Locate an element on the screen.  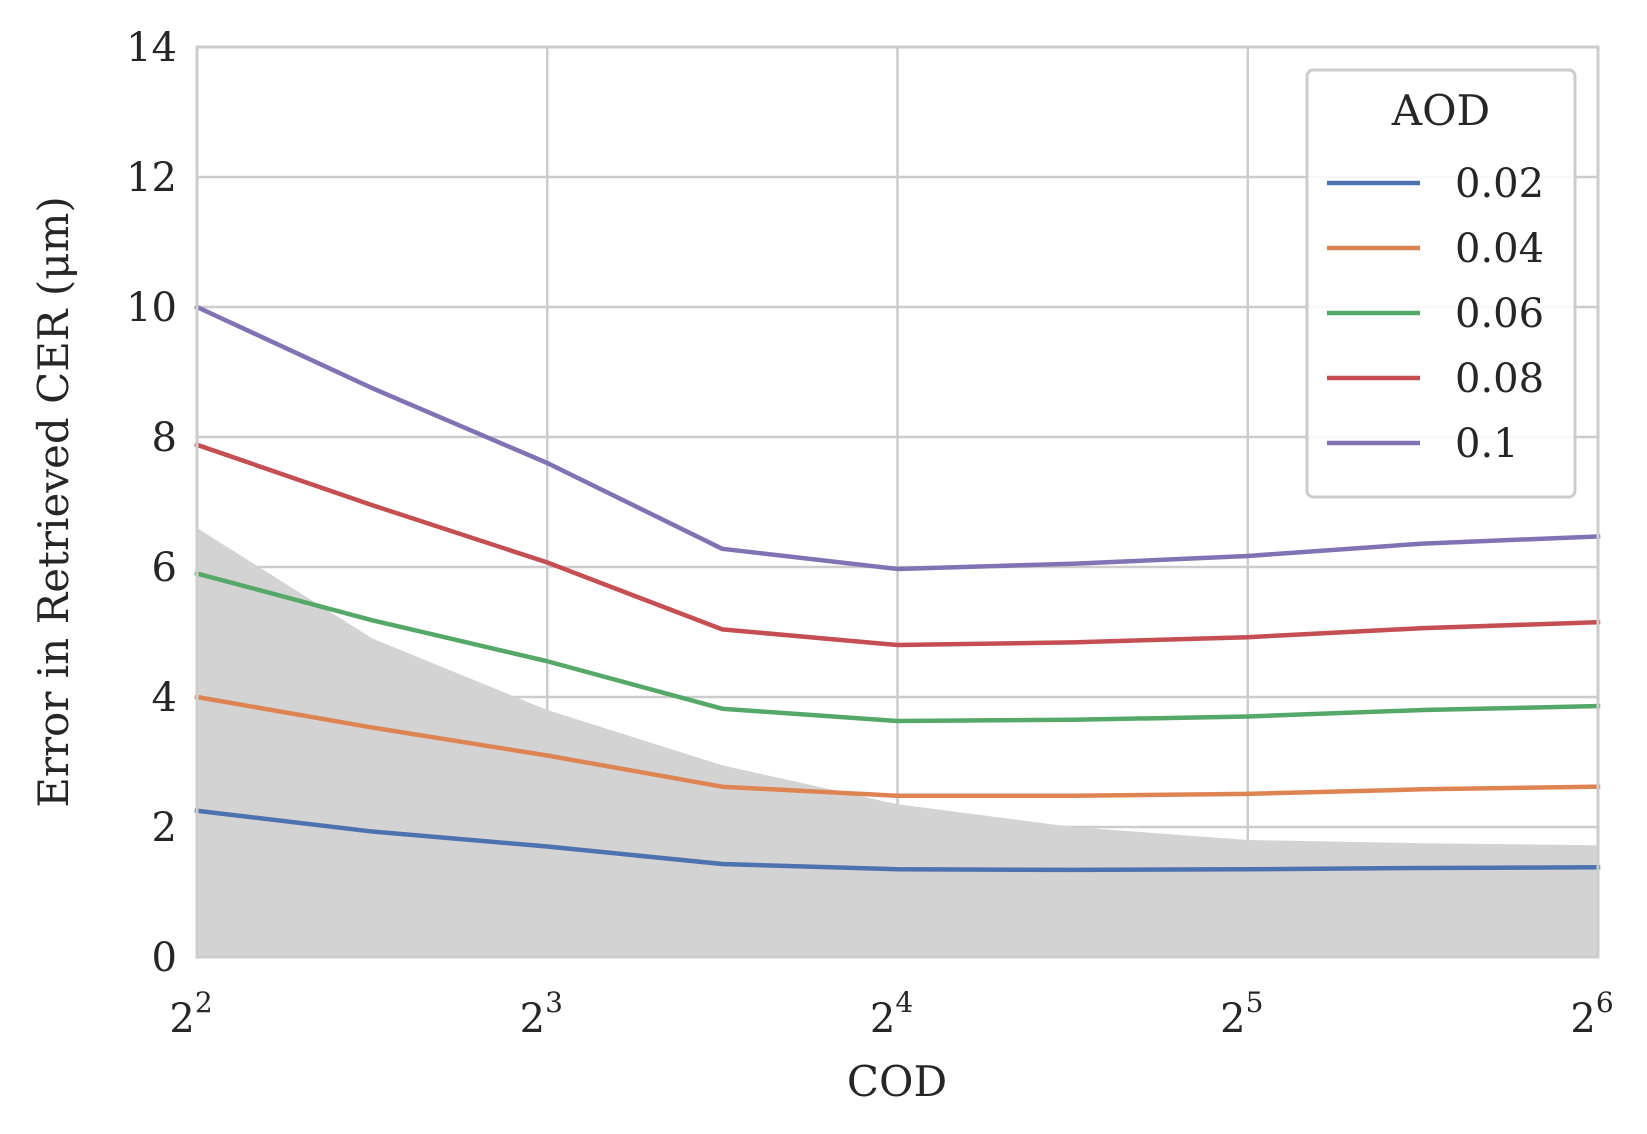
x-tick-label: 22 is located at coordinates (190, 1014).